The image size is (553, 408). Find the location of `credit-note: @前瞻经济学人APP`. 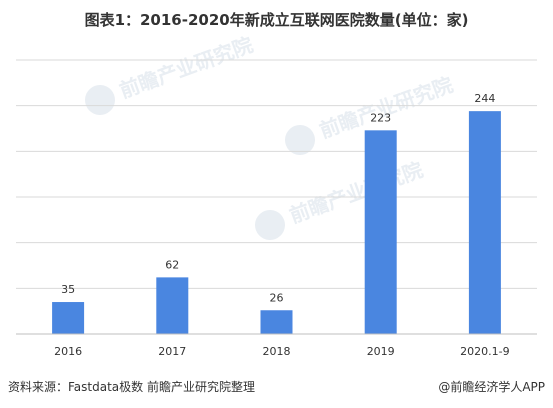

credit-note: @前瞻经济学人APP is located at coordinates (491, 387).